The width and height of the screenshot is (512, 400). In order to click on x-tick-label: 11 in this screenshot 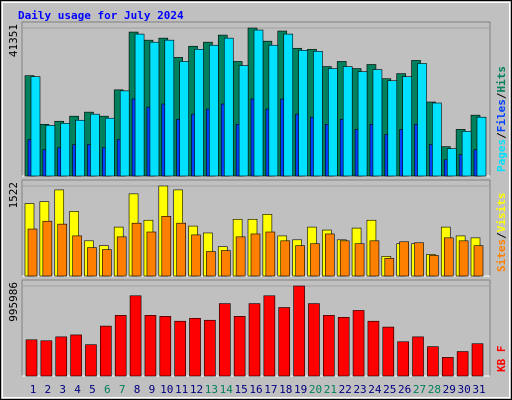, I will do `click(181, 389)`.